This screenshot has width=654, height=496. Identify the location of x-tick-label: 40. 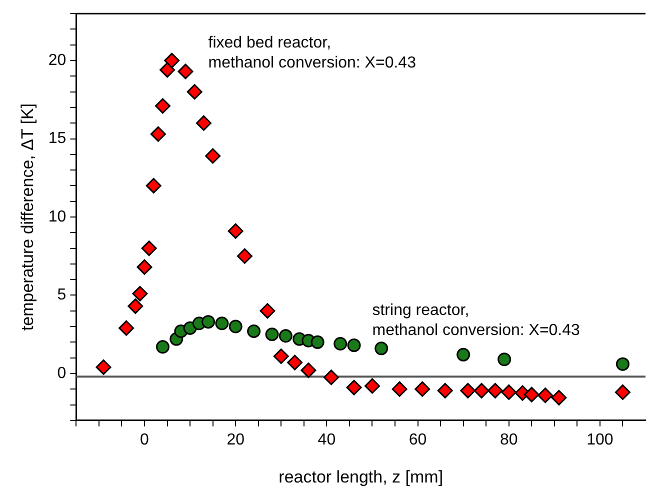
(327, 439).